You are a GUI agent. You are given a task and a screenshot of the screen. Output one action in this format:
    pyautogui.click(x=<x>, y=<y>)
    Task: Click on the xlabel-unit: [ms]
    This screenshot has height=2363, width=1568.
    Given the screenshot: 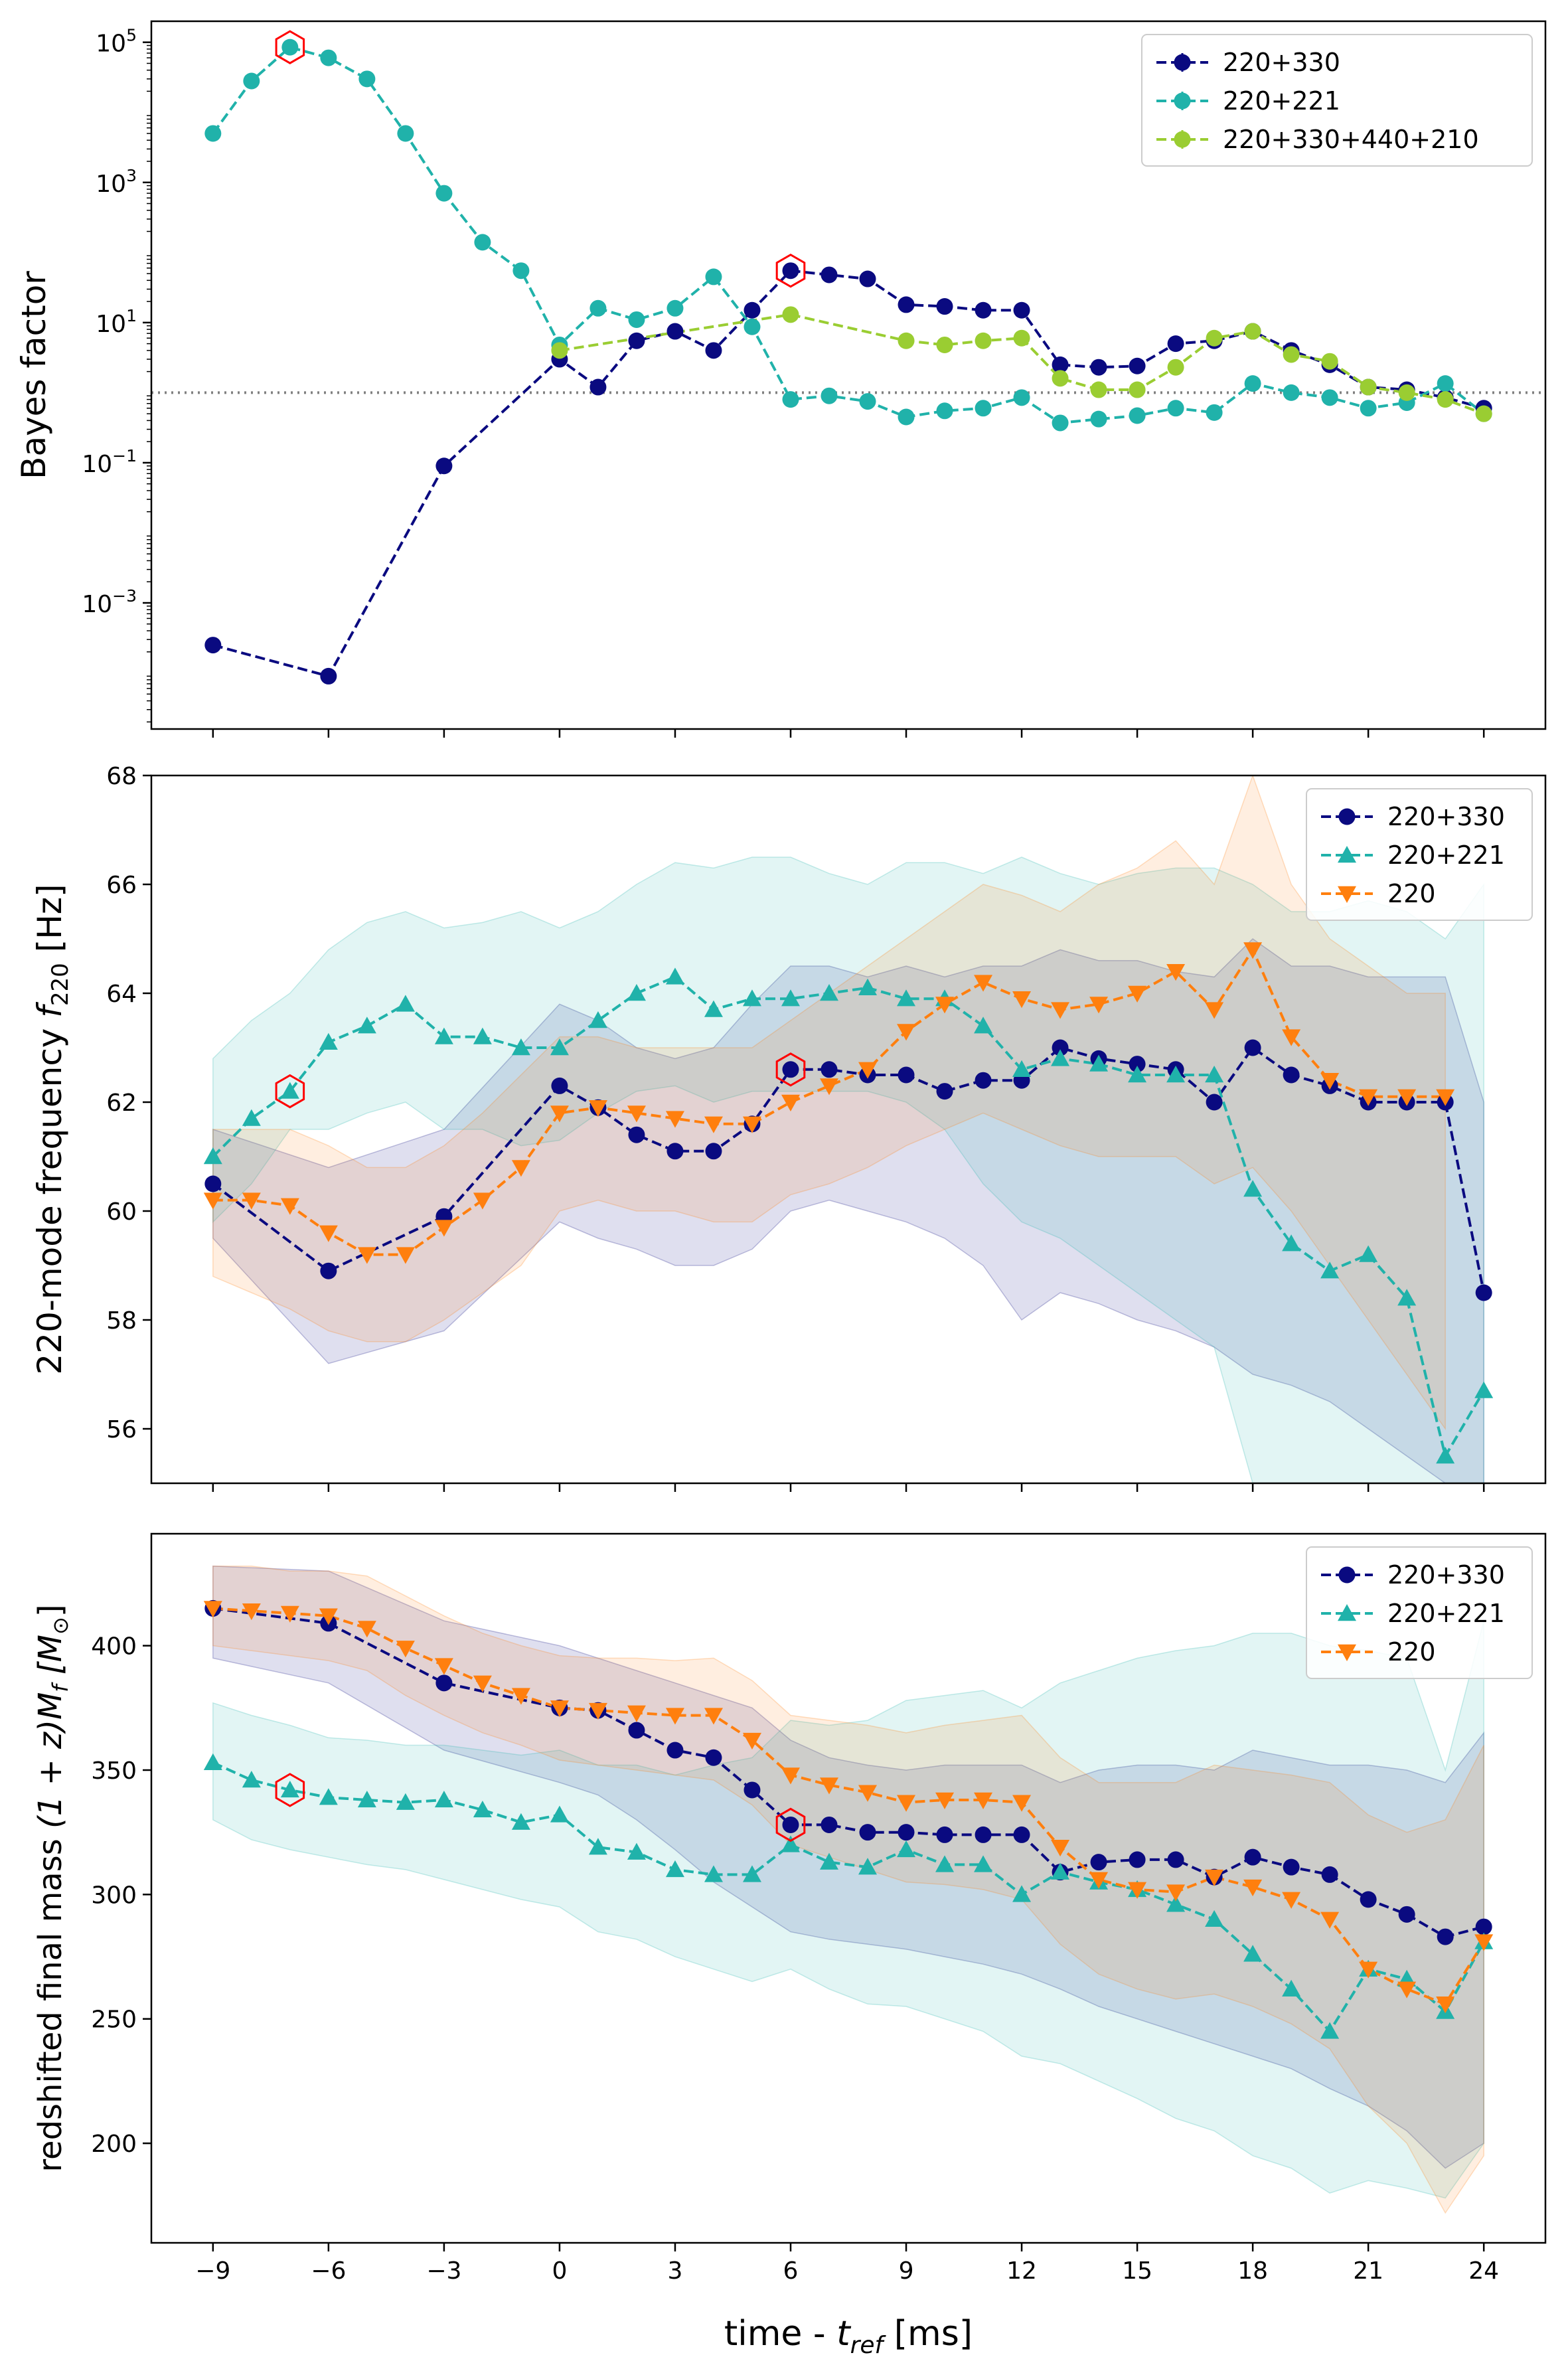 What is the action you would take?
    pyautogui.click(x=928, y=2334)
    